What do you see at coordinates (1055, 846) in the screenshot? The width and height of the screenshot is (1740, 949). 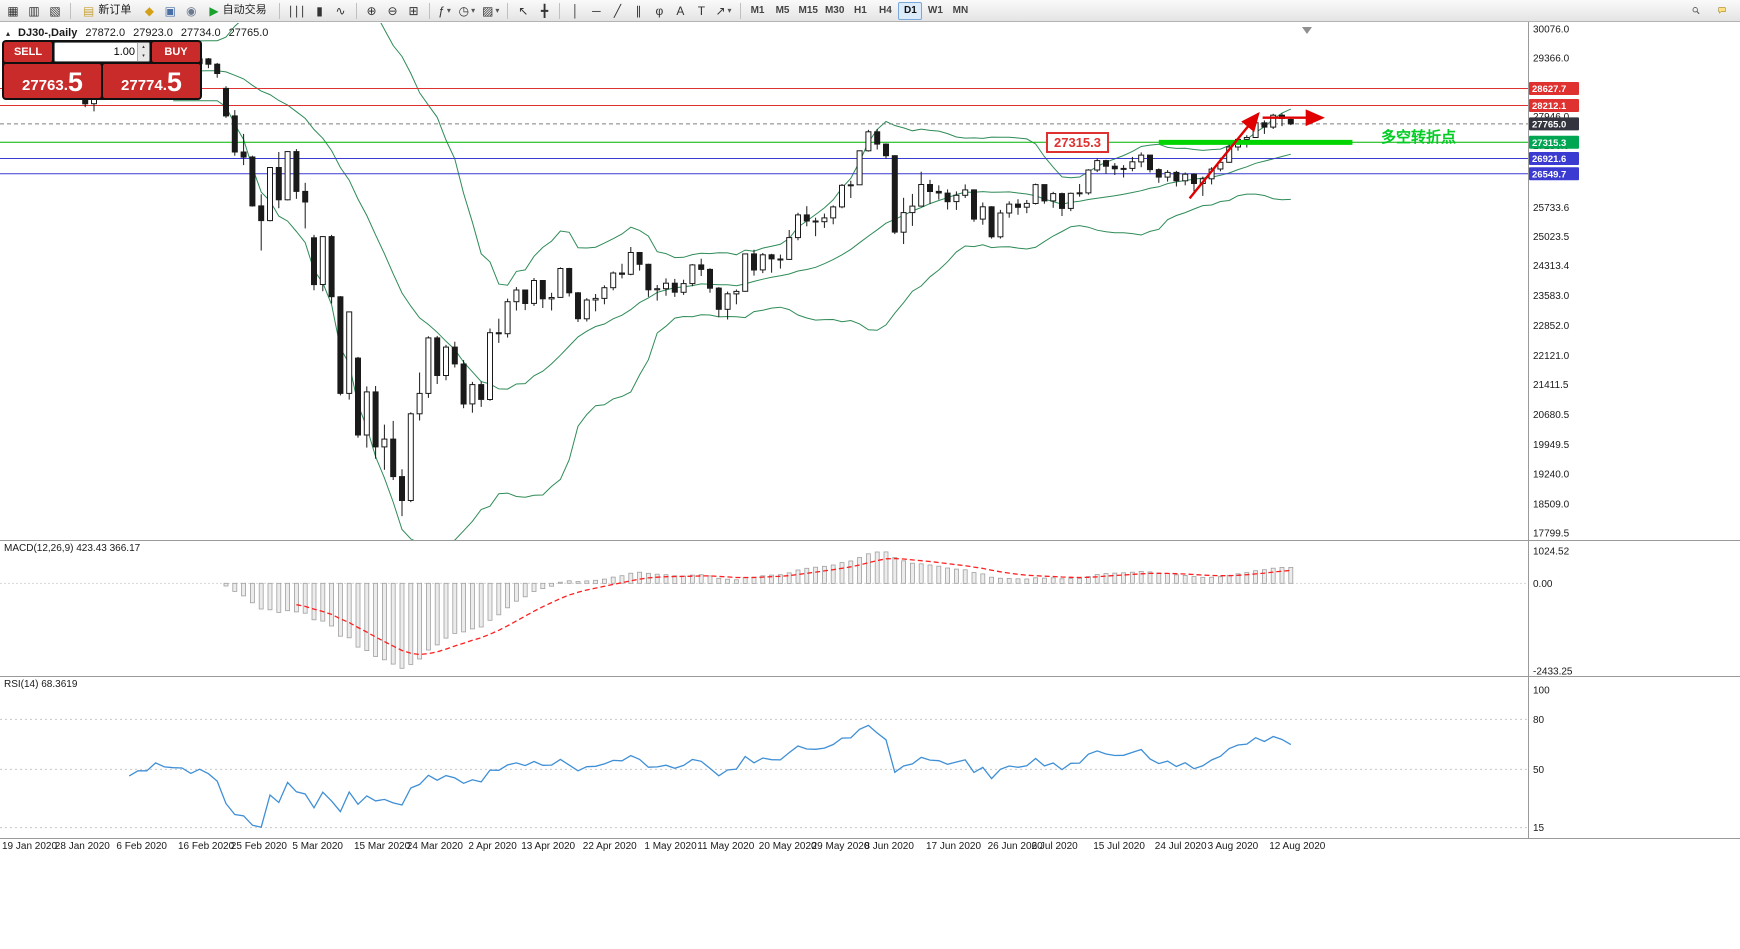 I see `svg-text: 6 Jul 2020` at bounding box center [1055, 846].